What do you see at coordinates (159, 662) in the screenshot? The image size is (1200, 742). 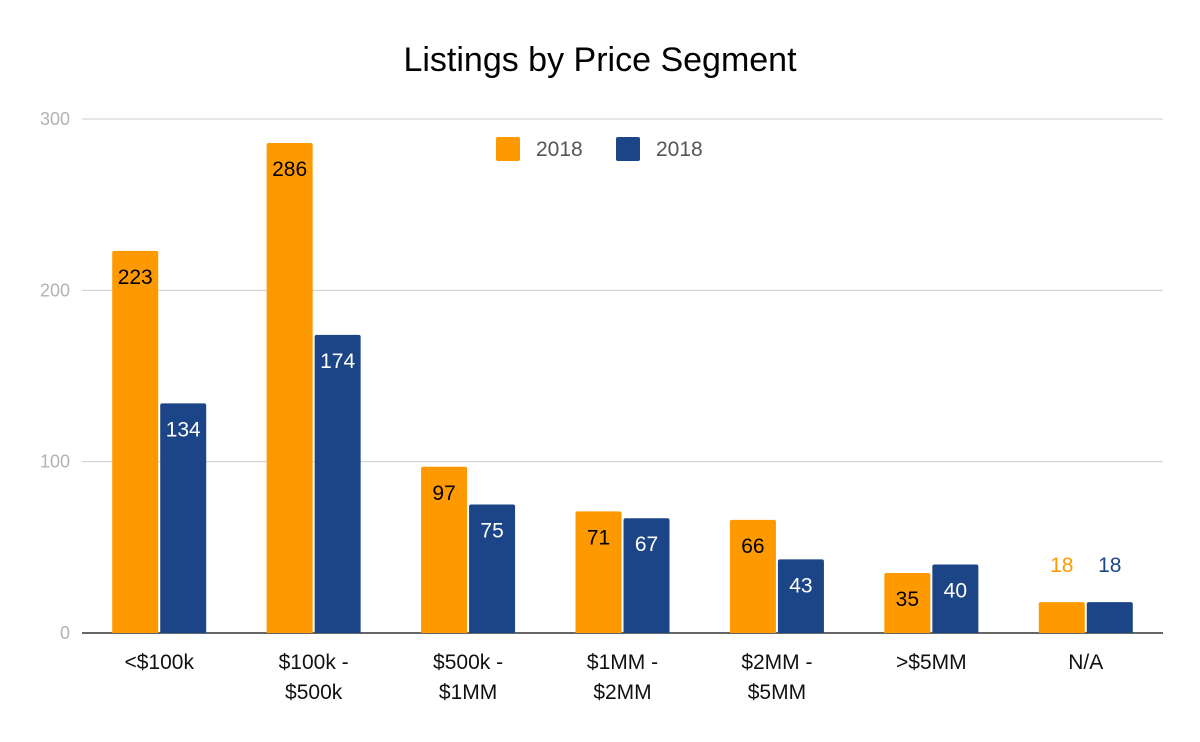 I see `x-tick-label: <$100k` at bounding box center [159, 662].